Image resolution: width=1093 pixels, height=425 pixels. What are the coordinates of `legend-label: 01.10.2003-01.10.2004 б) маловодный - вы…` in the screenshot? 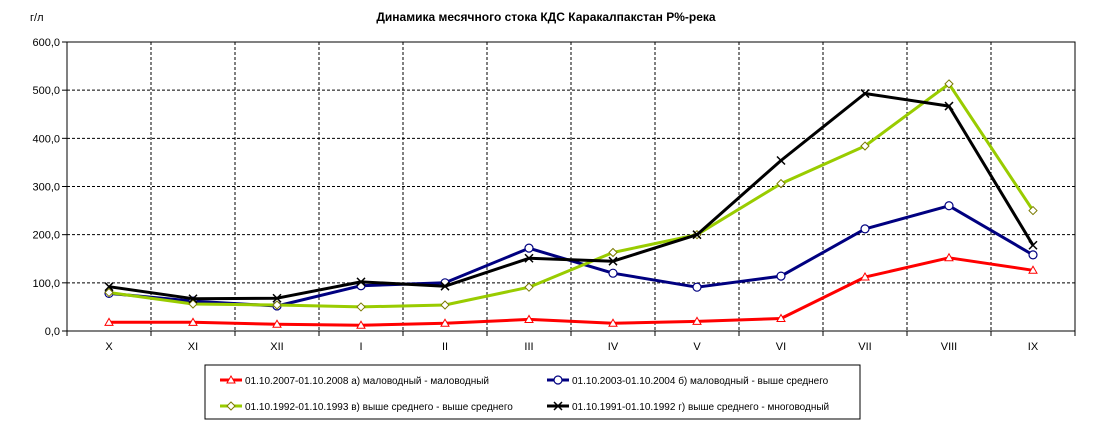 It's located at (700, 381).